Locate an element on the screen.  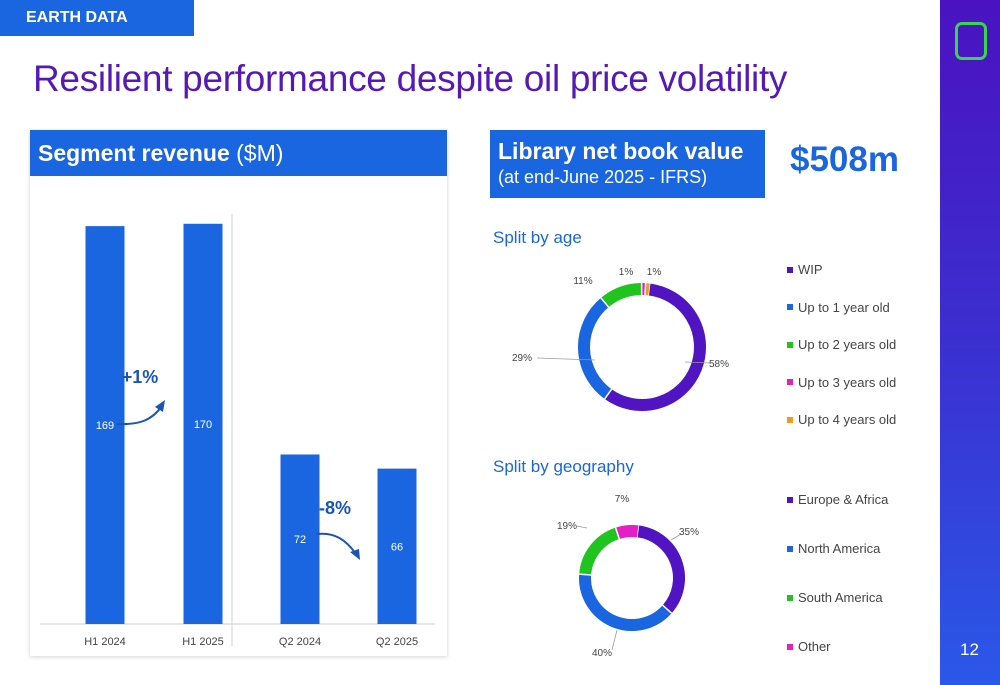
bar-data-label: 72 is located at coordinates (300, 540).